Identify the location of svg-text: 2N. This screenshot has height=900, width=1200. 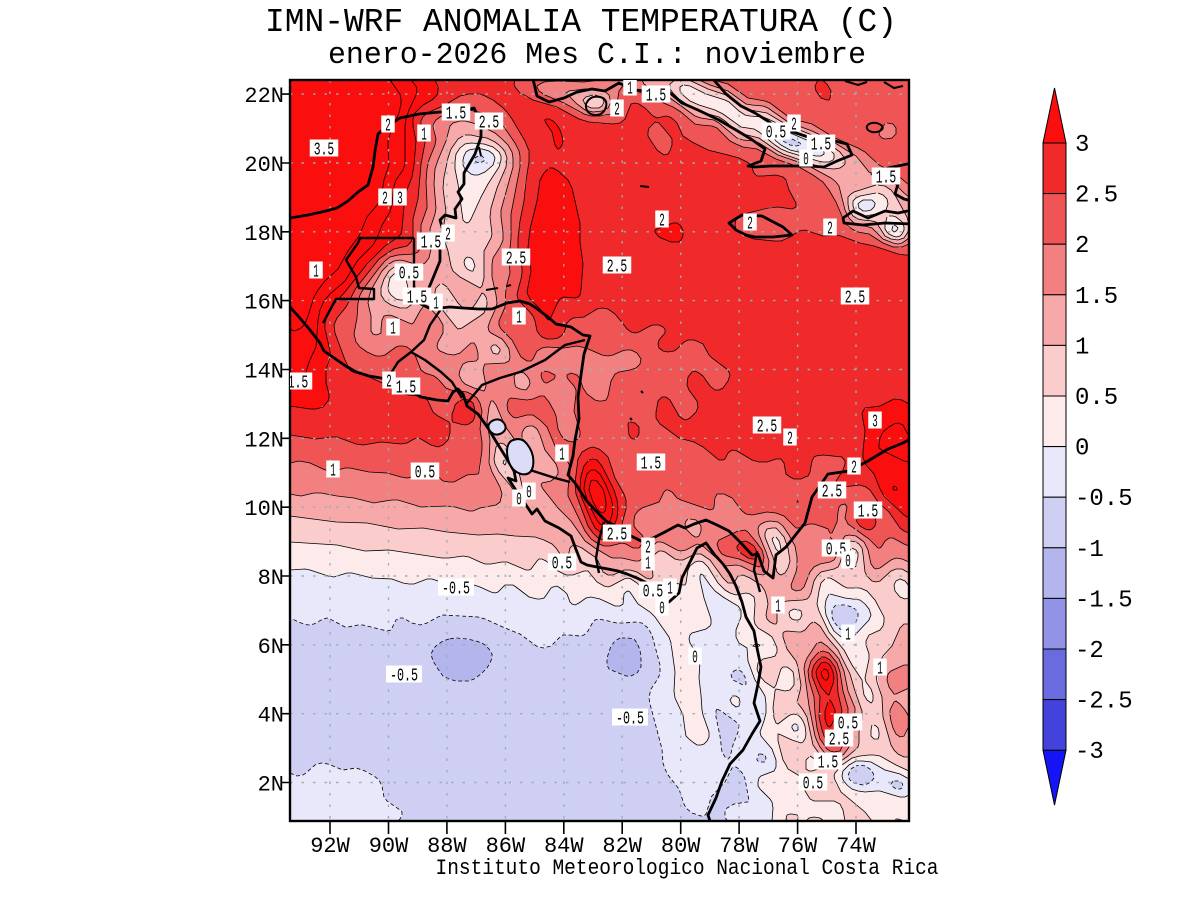
(271, 785).